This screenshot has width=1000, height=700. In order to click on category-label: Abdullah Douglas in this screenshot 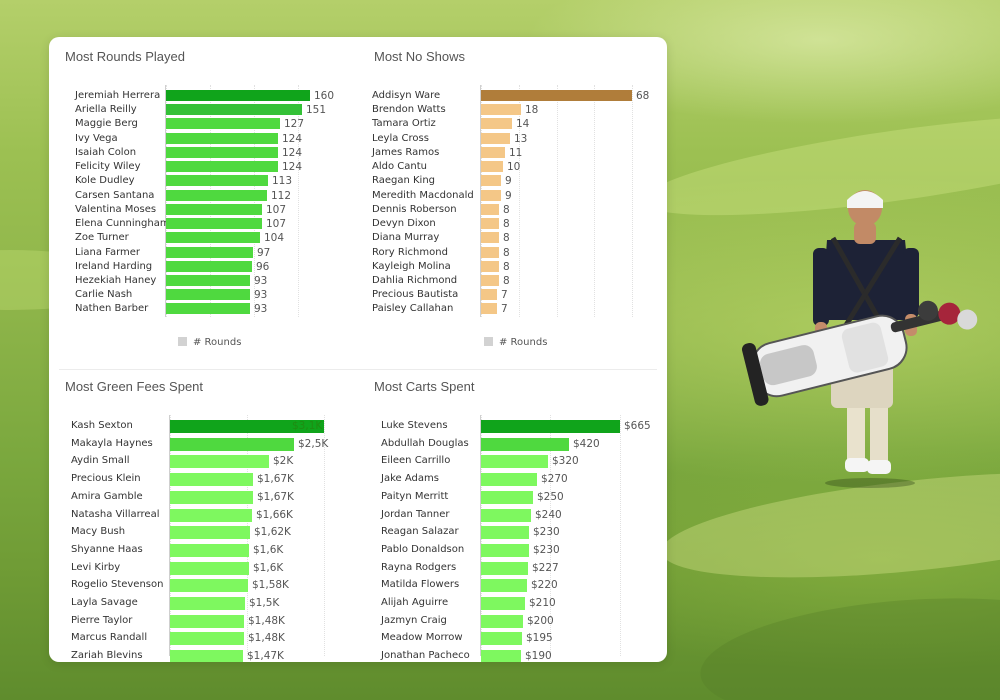, I will do `click(425, 443)`.